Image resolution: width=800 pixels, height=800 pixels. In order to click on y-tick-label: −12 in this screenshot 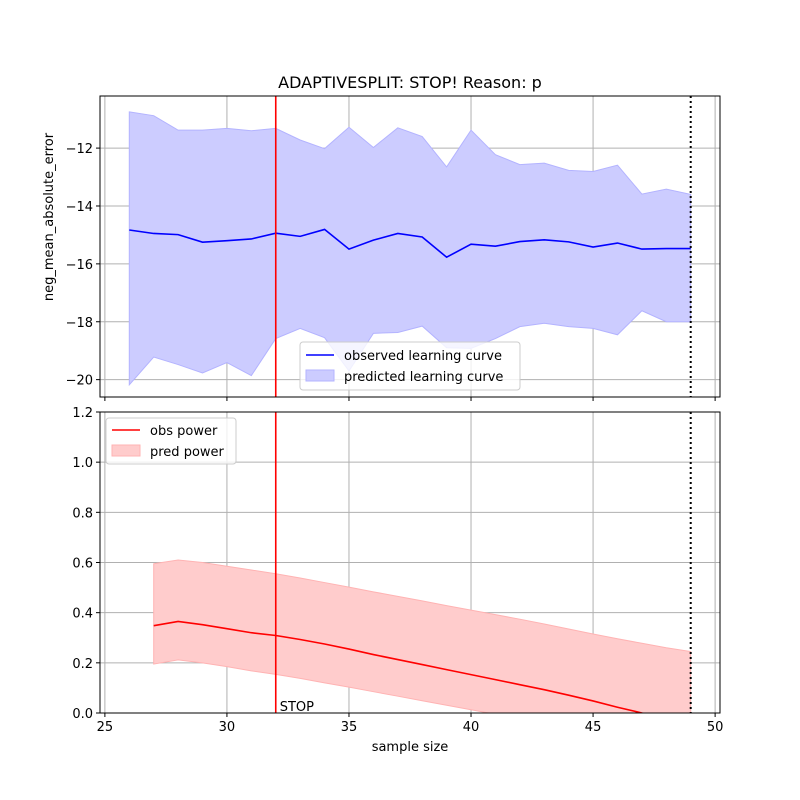, I will do `click(79, 149)`.